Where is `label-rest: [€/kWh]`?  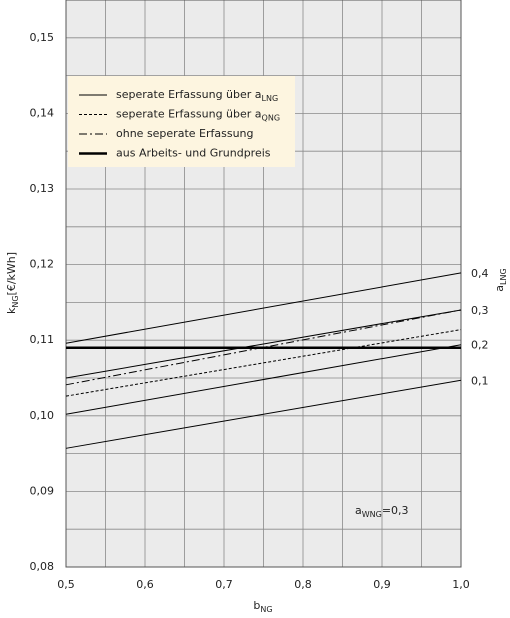
label-rest: [€/kWh] is located at coordinates (11, 274).